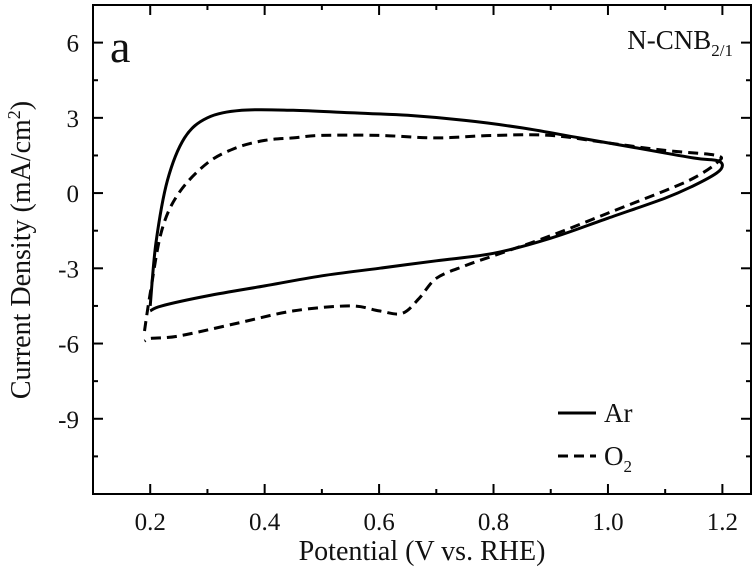 The height and width of the screenshot is (577, 756). What do you see at coordinates (595, 437) in the screenshot?
I see `legend: Ar O2` at bounding box center [595, 437].